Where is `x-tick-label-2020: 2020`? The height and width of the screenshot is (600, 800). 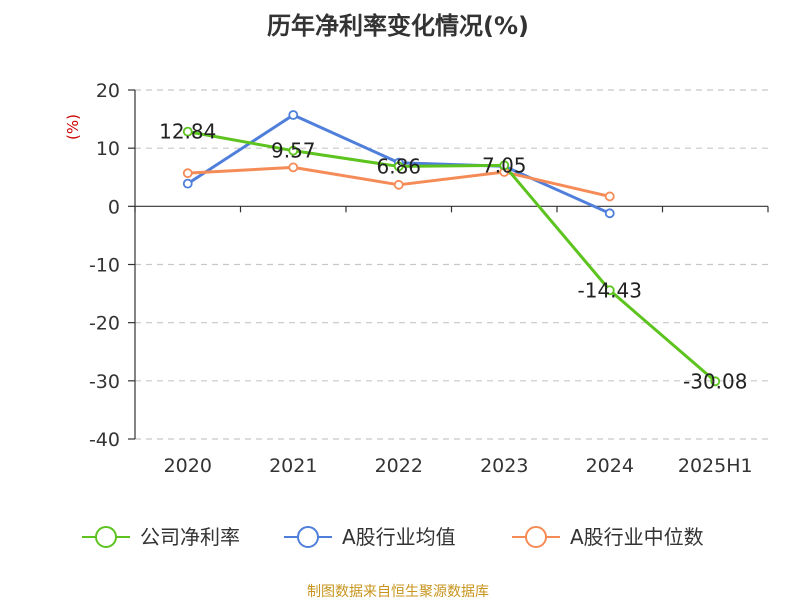 x-tick-label-2020: 2020 is located at coordinates (188, 466).